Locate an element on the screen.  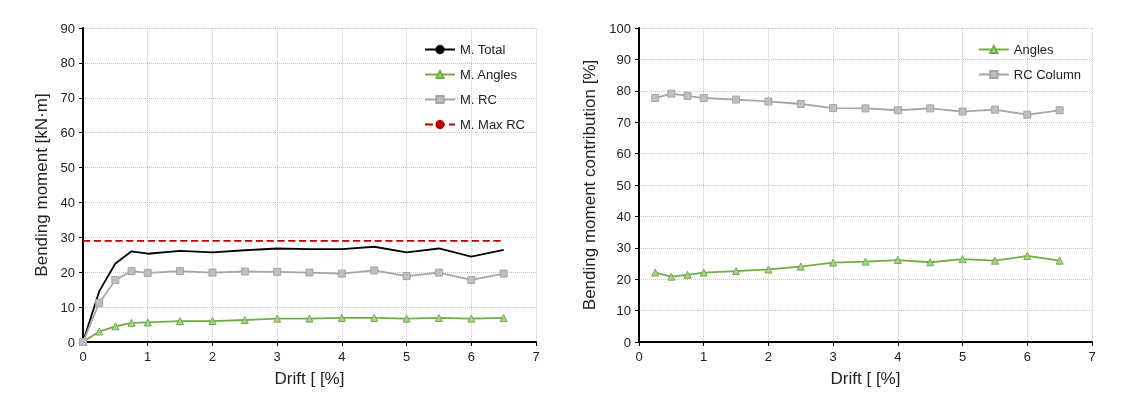
y-axis-title: Bending moment contribution [%] is located at coordinates (590, 185).